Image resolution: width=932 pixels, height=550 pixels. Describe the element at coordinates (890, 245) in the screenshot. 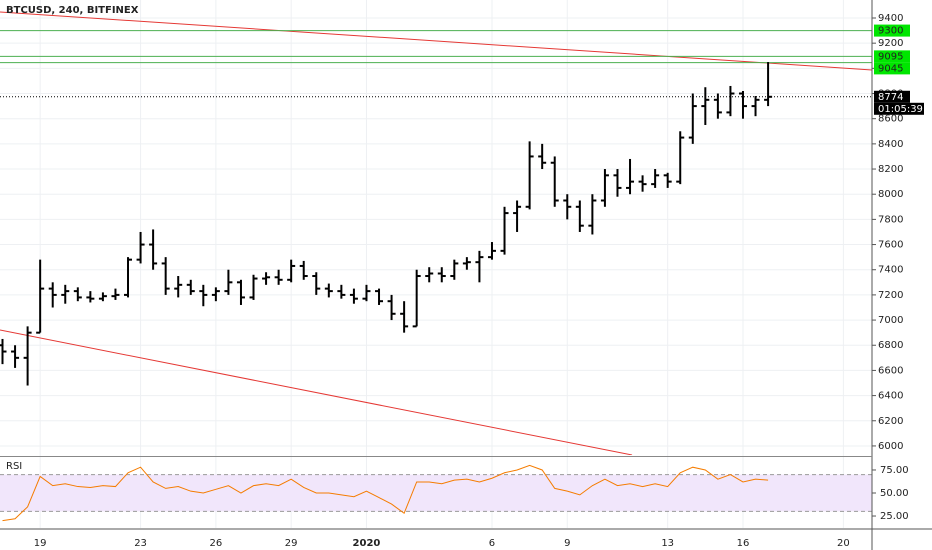

I see `y-tick-label: 7600` at that location.